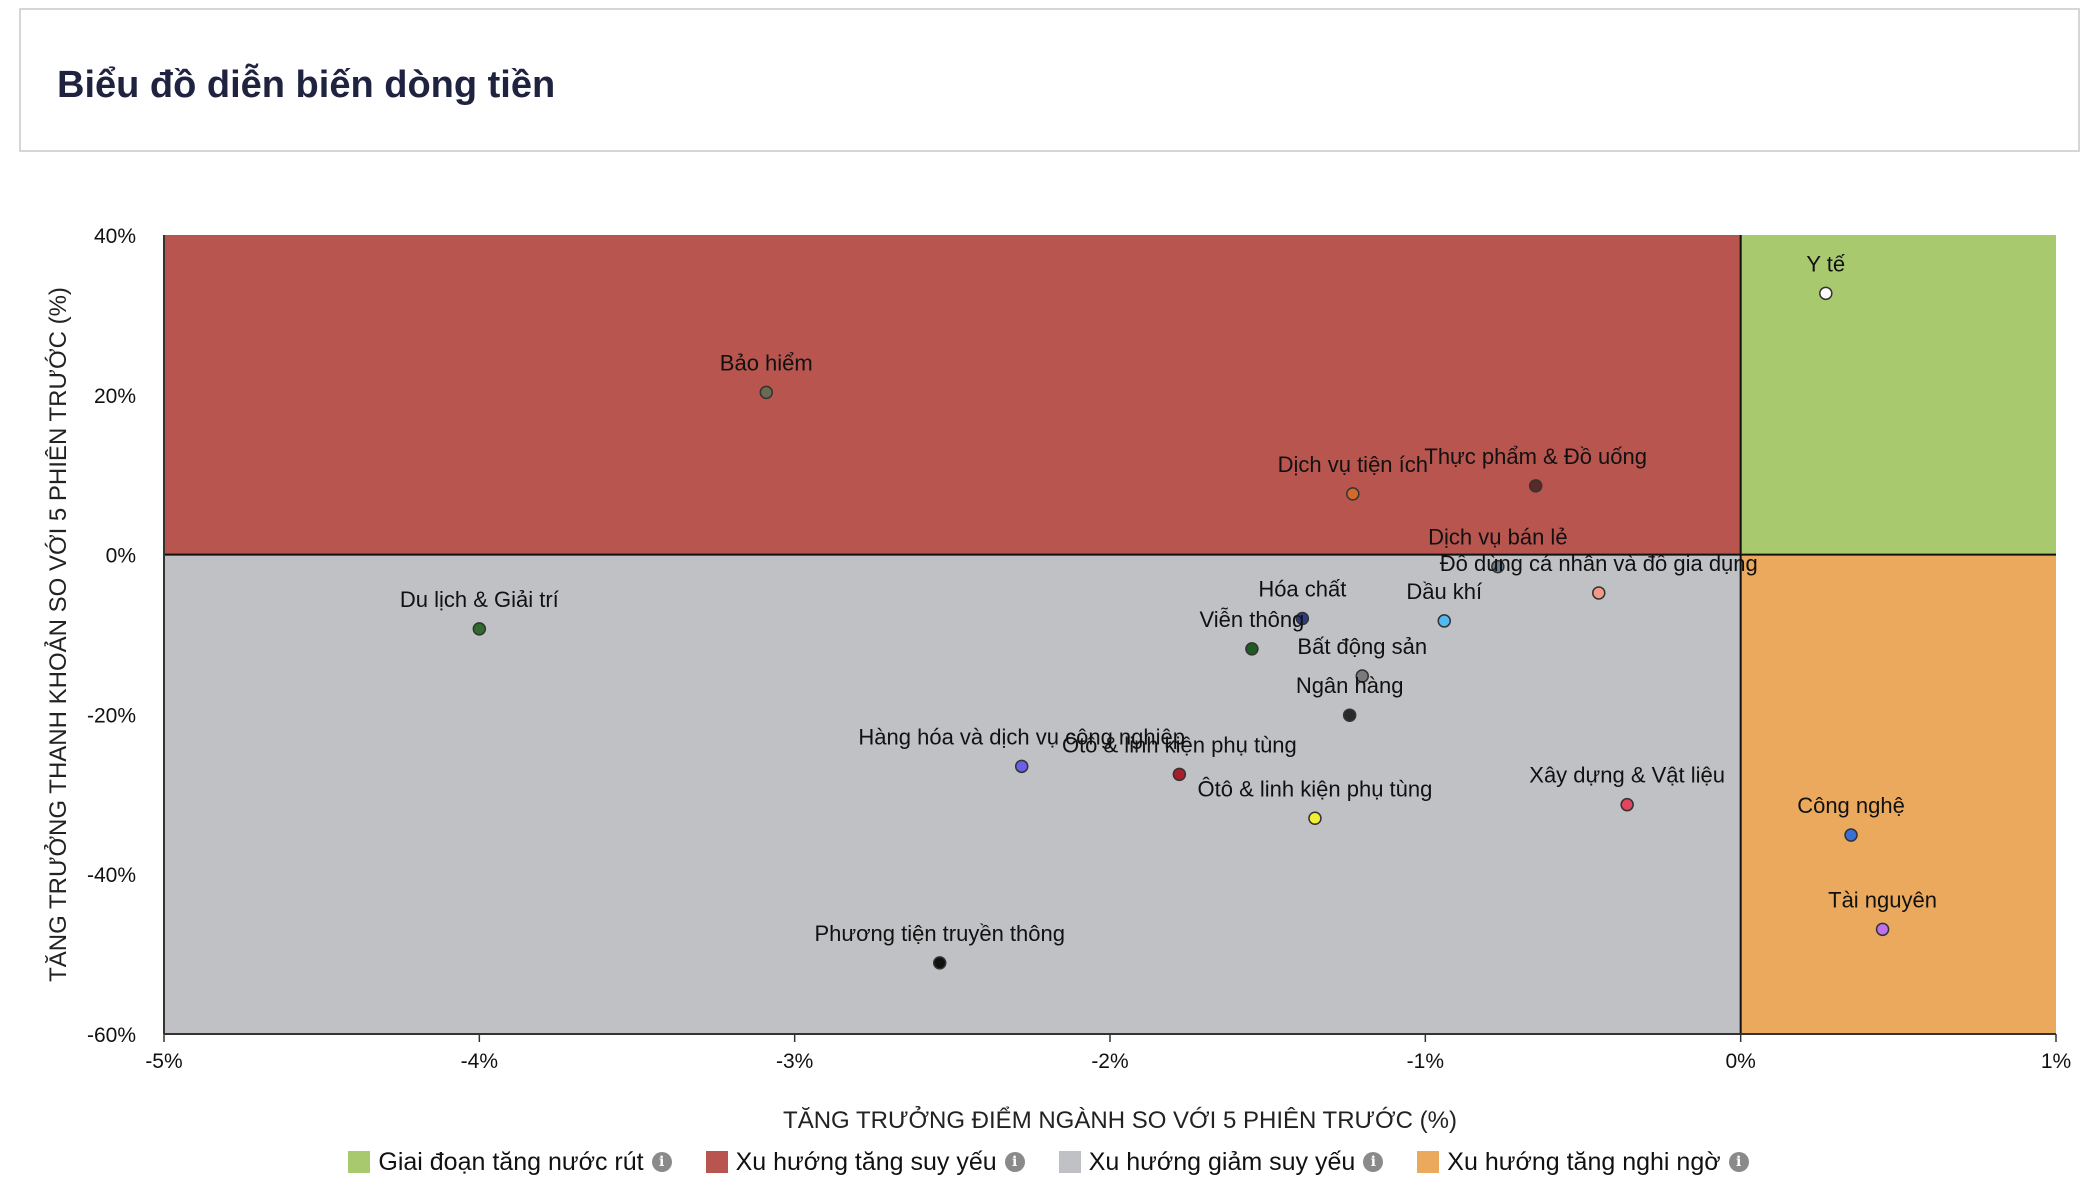 The image size is (2097, 1178). What do you see at coordinates (1851, 805) in the screenshot?
I see `data-point-label: Công nghệ` at bounding box center [1851, 805].